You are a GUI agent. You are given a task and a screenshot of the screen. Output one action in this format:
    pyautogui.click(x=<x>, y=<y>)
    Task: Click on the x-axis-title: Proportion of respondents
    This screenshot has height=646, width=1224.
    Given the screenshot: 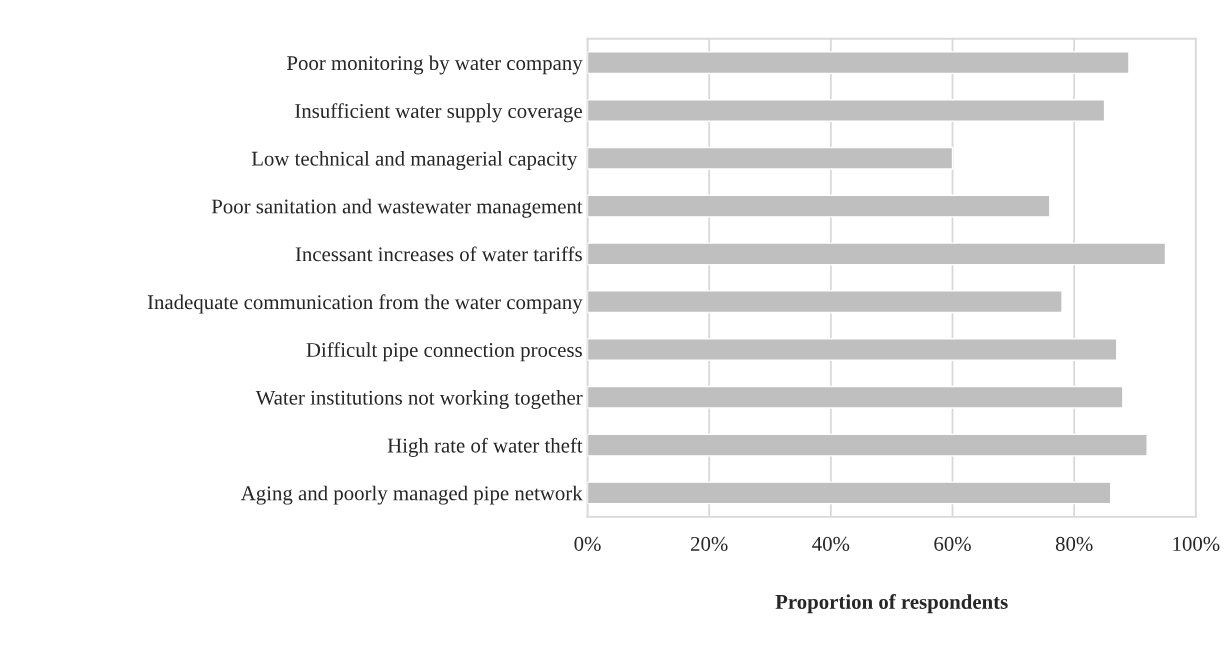 What is the action you would take?
    pyautogui.click(x=891, y=604)
    